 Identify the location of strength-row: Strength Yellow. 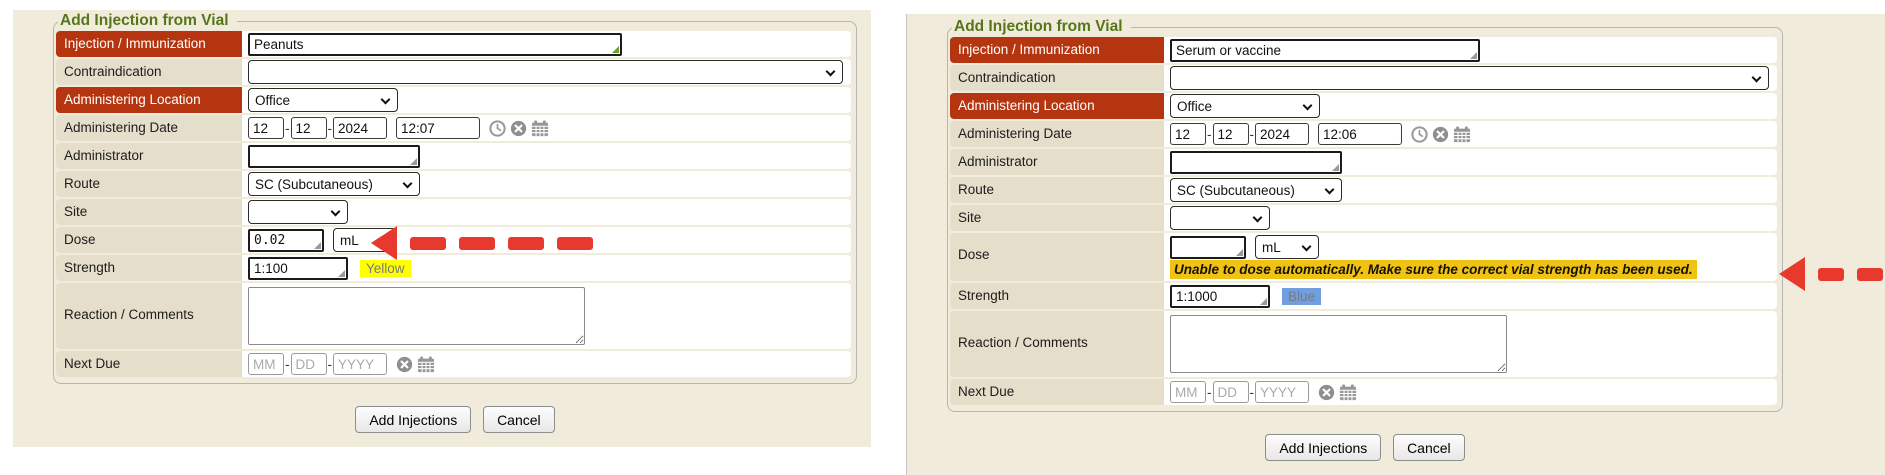
(453, 268).